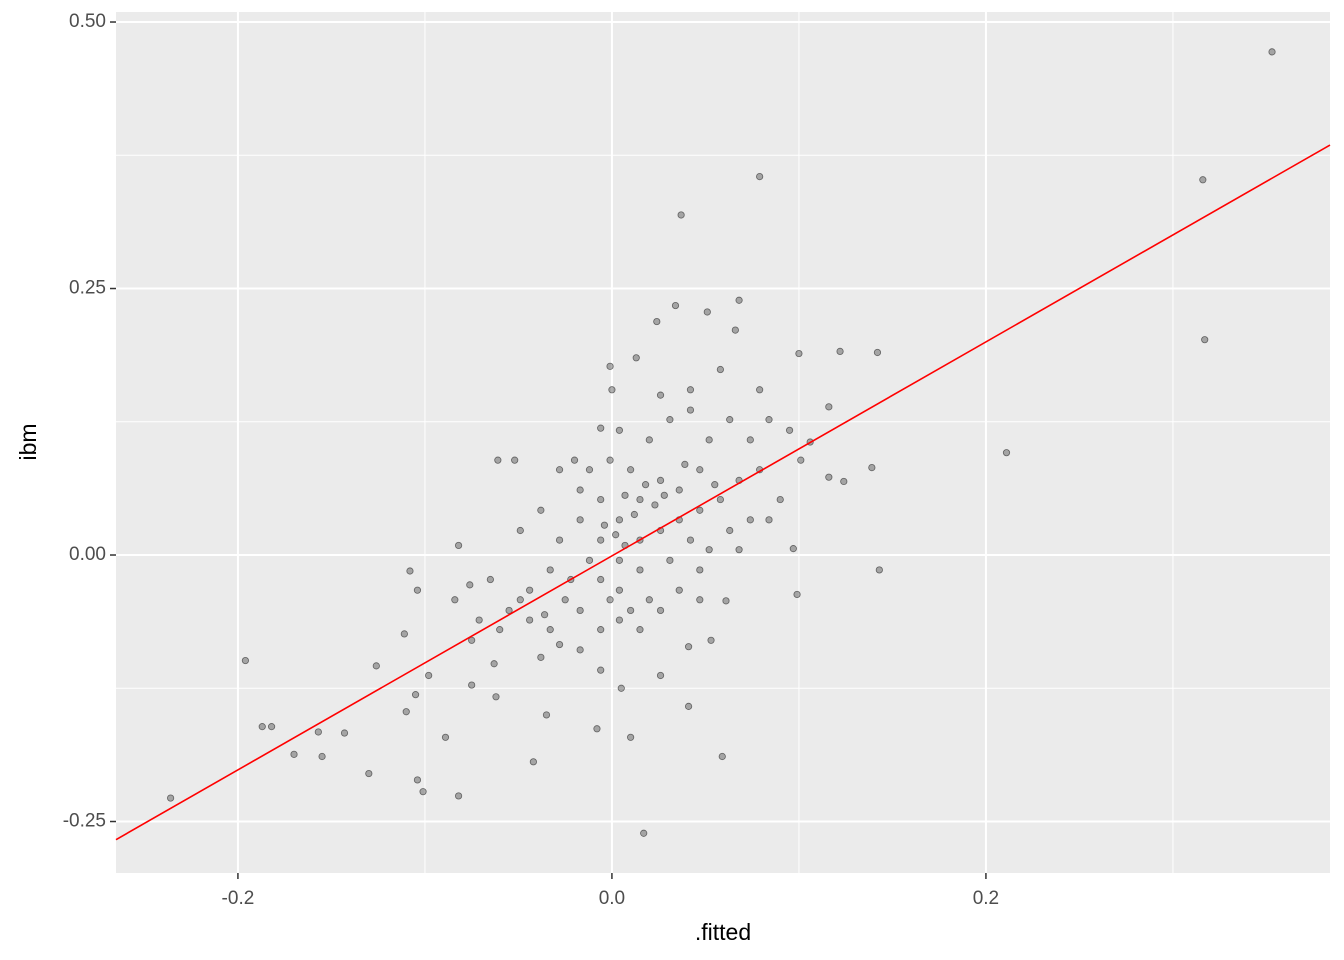 Image resolution: width=1344 pixels, height=960 pixels. Describe the element at coordinates (87, 21) in the screenshot. I see `y-tick-label: 0.50` at that location.